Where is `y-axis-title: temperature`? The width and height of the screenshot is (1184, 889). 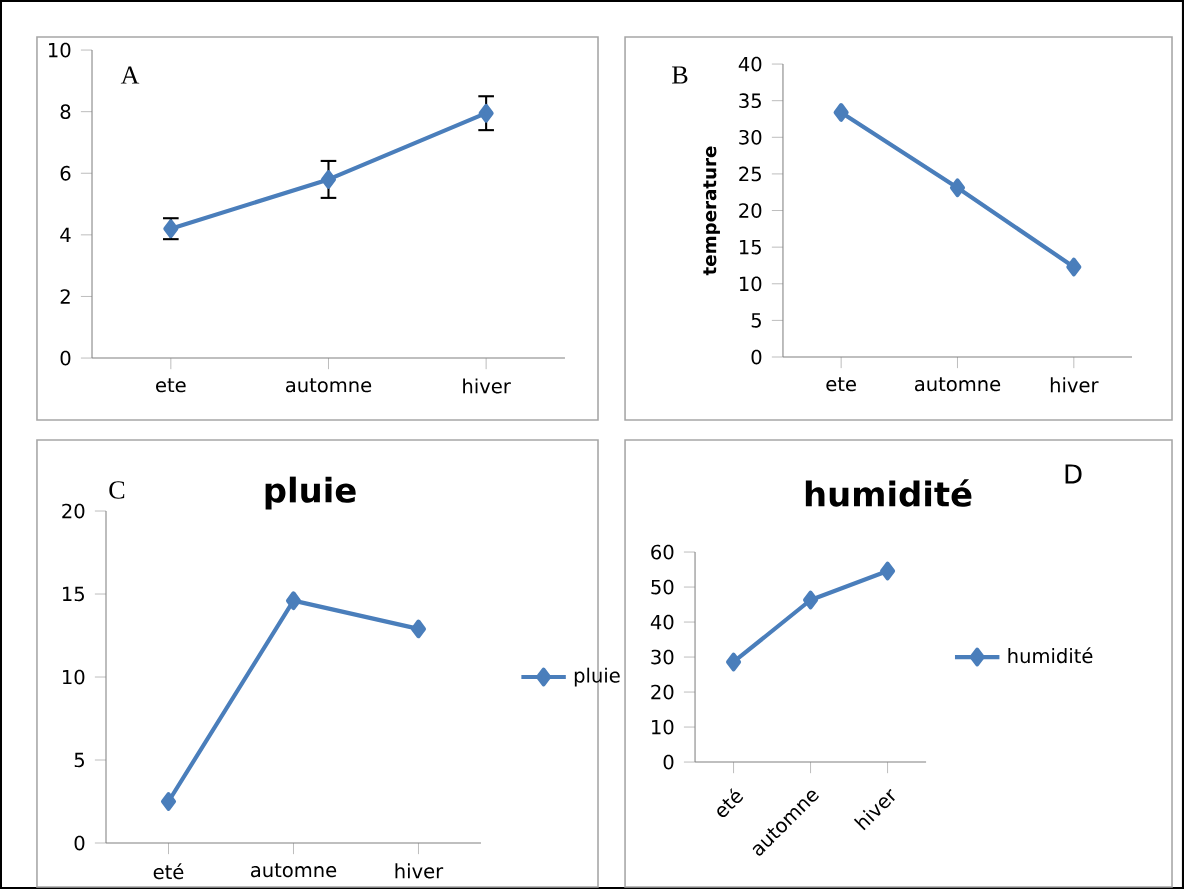
y-axis-title: temperature is located at coordinates (711, 211).